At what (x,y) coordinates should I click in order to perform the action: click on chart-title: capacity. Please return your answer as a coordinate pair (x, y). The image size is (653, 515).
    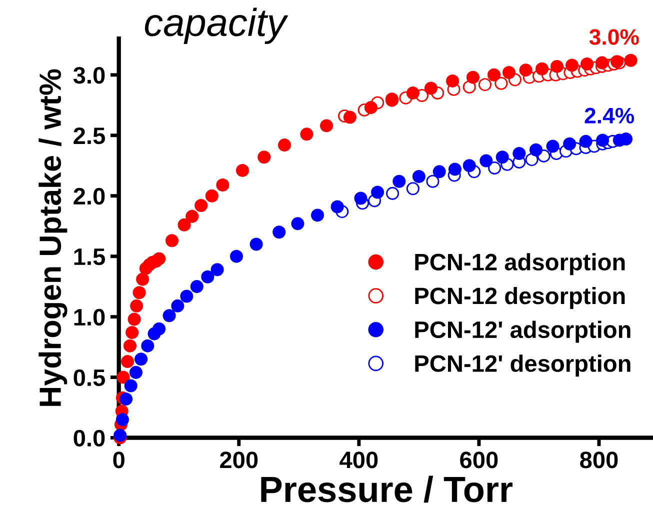
    Looking at the image, I should click on (216, 26).